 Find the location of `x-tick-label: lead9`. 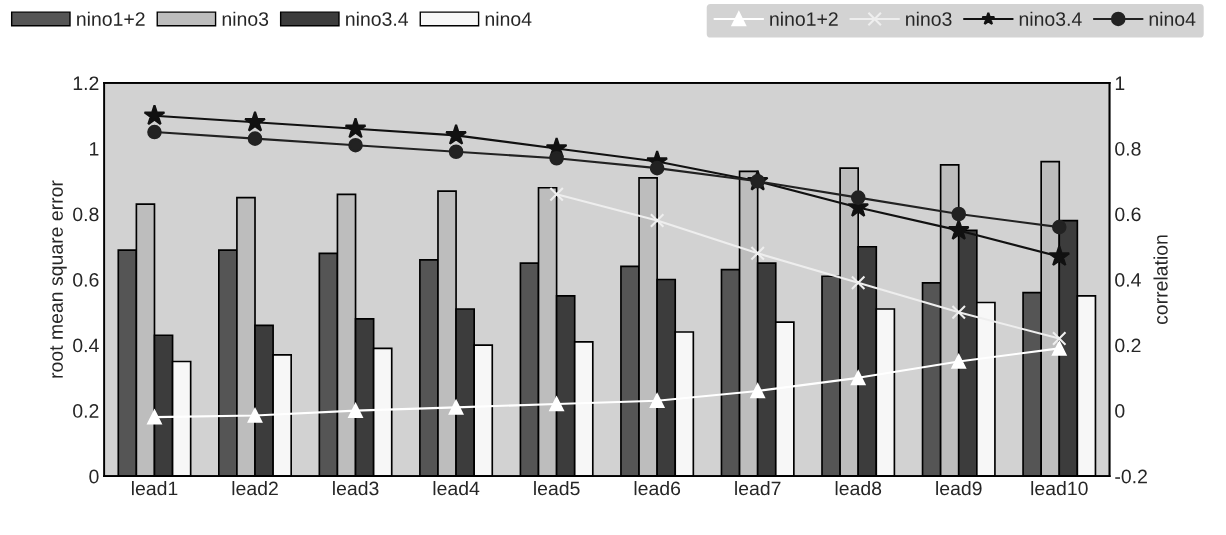

x-tick-label: lead9 is located at coordinates (959, 488).